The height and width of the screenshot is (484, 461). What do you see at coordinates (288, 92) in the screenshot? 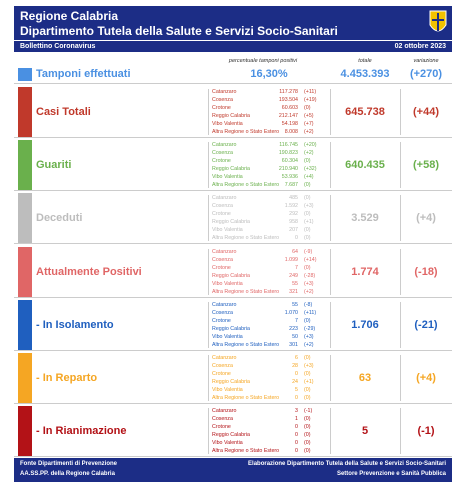
I see `province-value: 117.278` at bounding box center [288, 92].